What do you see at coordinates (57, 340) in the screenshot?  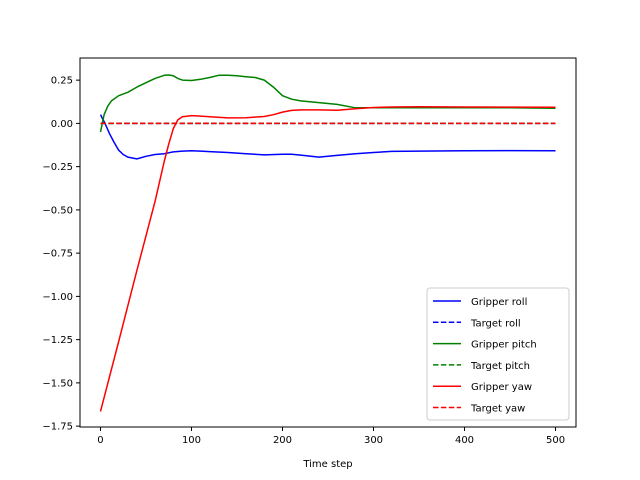 I see `y-tick-label: −1.25` at bounding box center [57, 340].